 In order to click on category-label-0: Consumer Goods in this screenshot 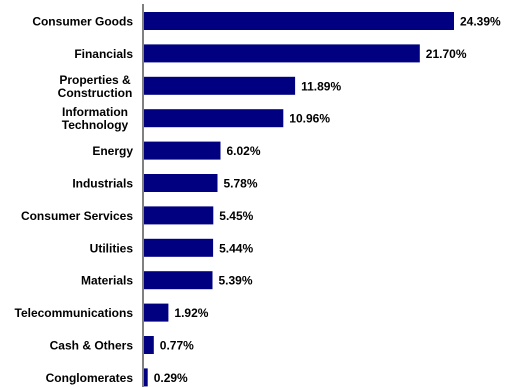, I will do `click(82, 22)`.